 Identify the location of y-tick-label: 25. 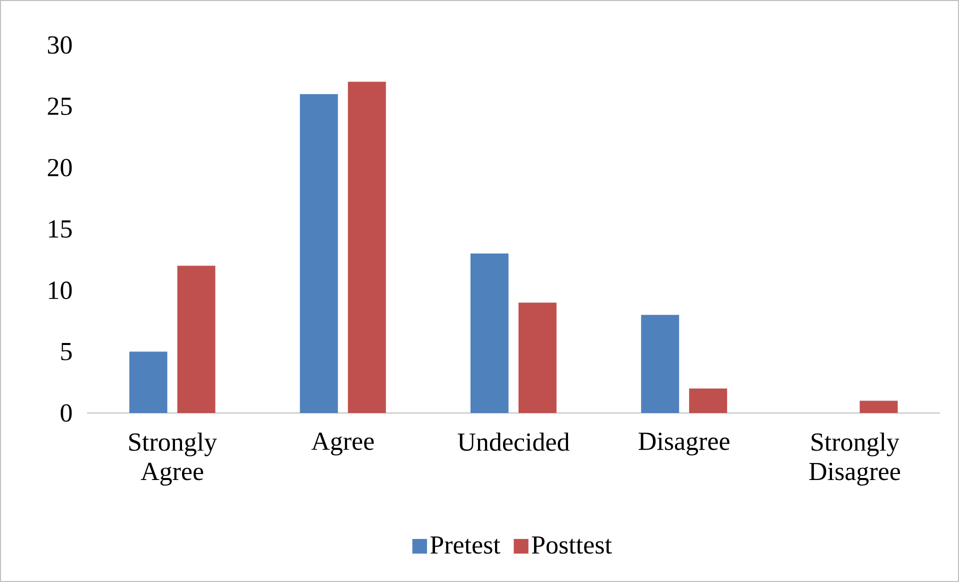
(60, 107).